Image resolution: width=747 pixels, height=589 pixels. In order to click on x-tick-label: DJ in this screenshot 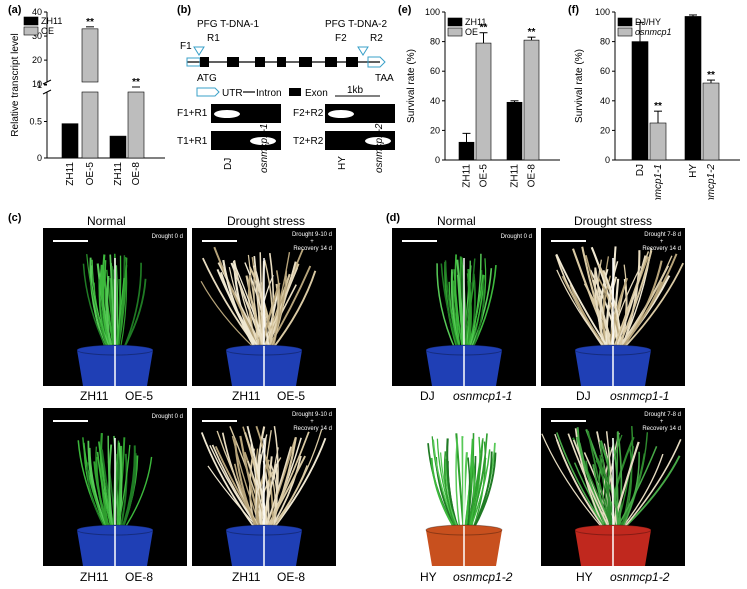, I will do `click(640, 170)`.